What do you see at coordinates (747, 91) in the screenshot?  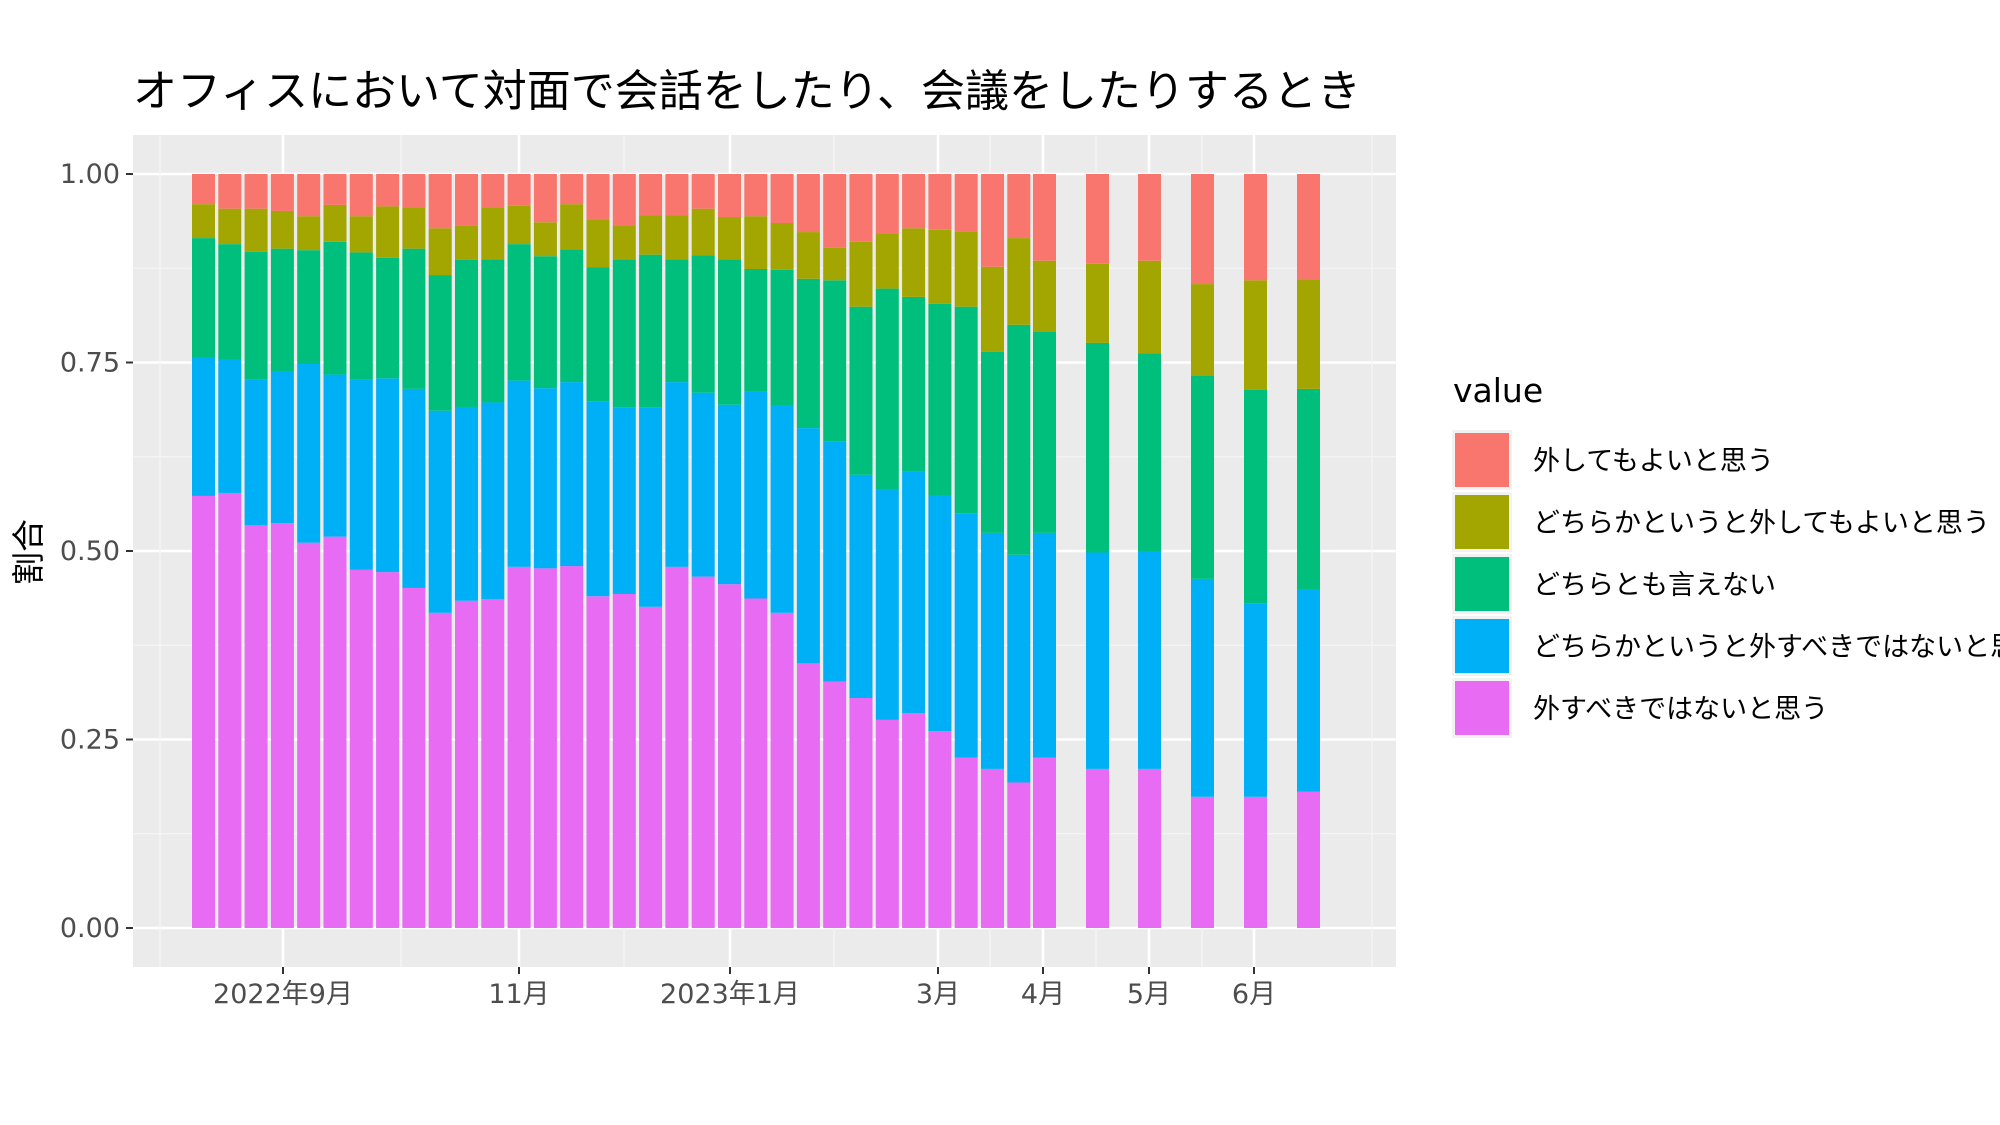 I see `chart-title: オフィスにおいて対面で会話をしたり、会議をしたりするとき` at bounding box center [747, 91].